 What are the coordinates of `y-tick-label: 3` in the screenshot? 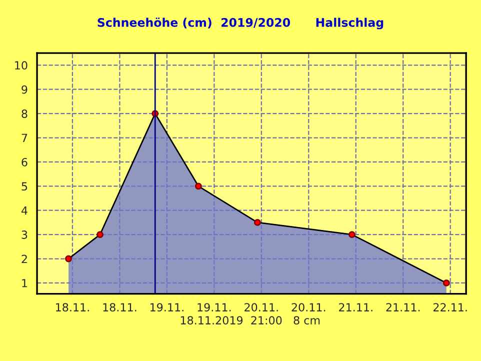 It's located at (25, 234).